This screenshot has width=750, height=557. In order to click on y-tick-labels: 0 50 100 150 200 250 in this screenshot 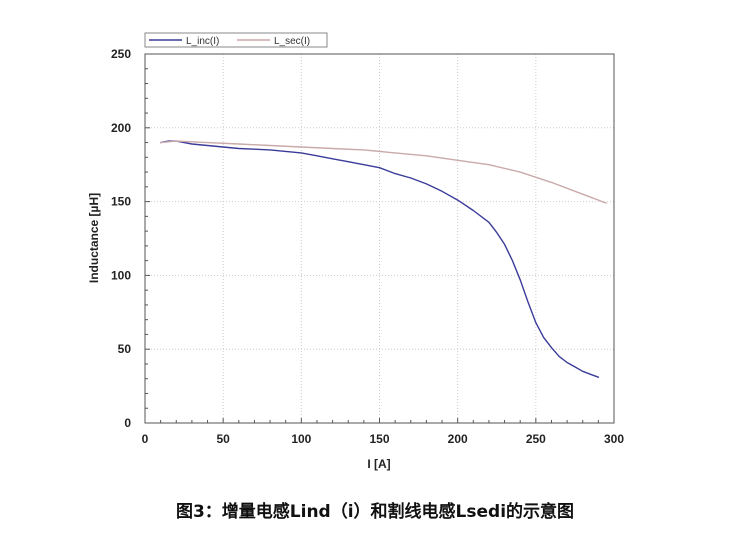, I will do `click(121, 238)`.